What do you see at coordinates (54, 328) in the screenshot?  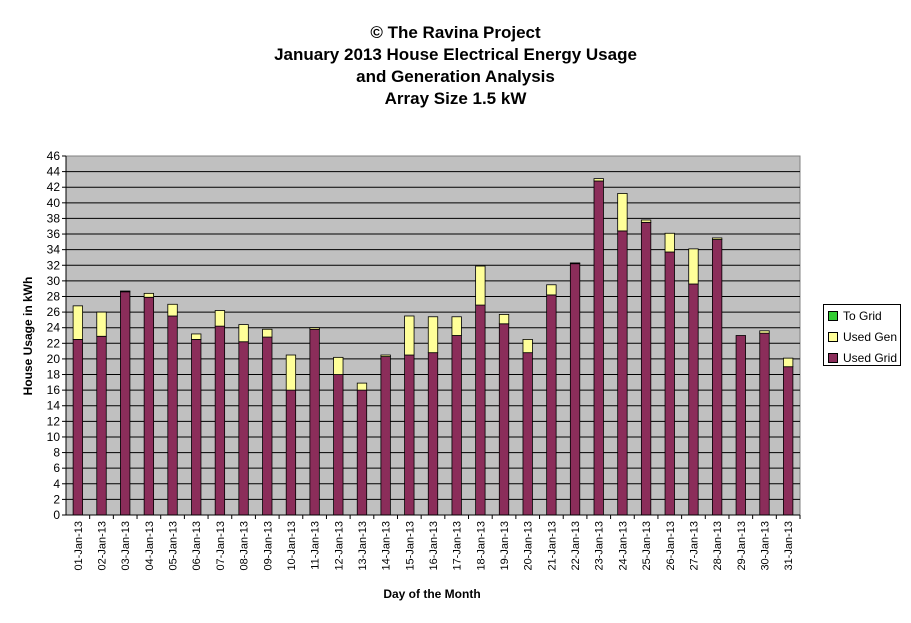 I see `y-tick-label: 24` at bounding box center [54, 328].